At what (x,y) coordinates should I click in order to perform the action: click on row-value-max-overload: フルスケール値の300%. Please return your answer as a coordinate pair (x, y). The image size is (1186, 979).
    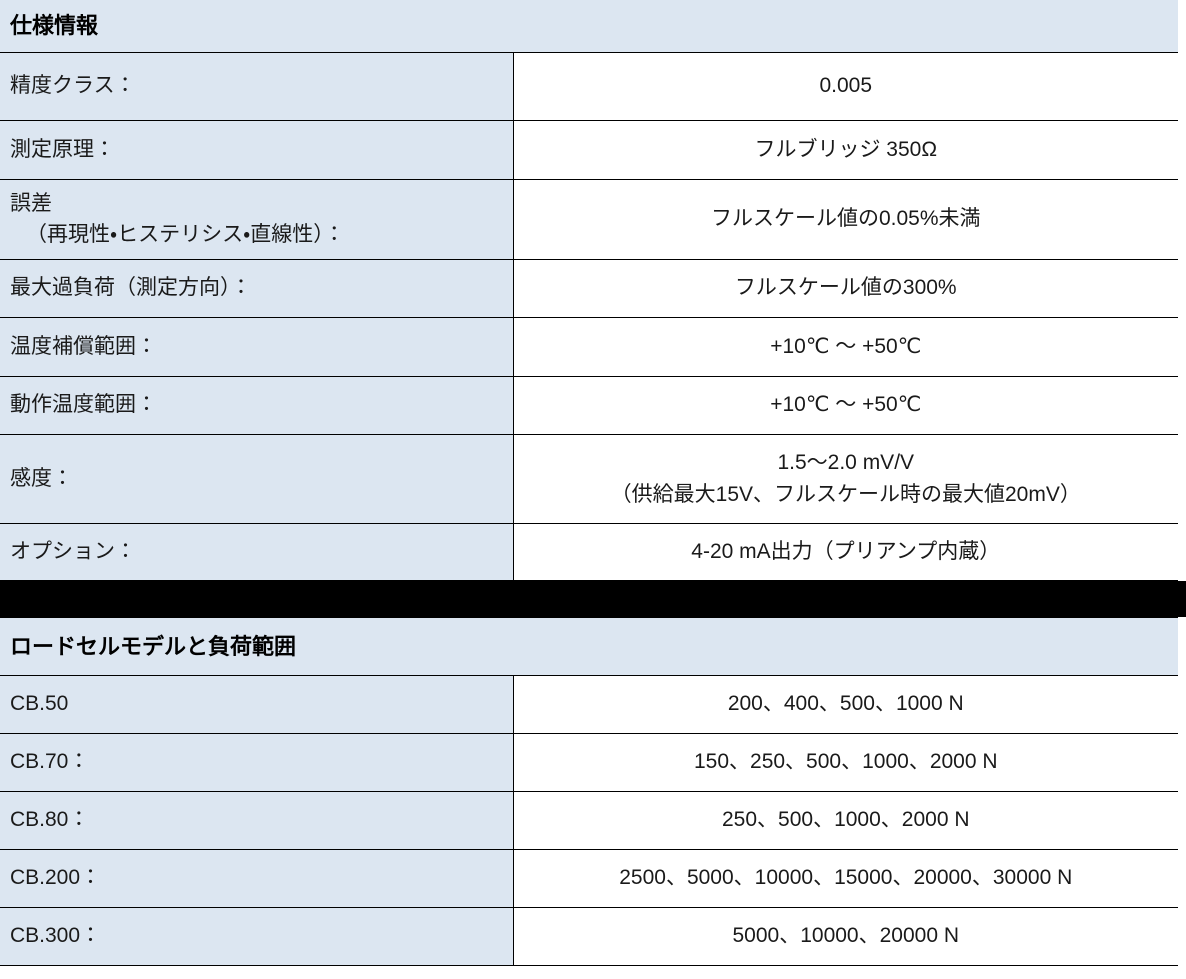
    Looking at the image, I should click on (845, 288).